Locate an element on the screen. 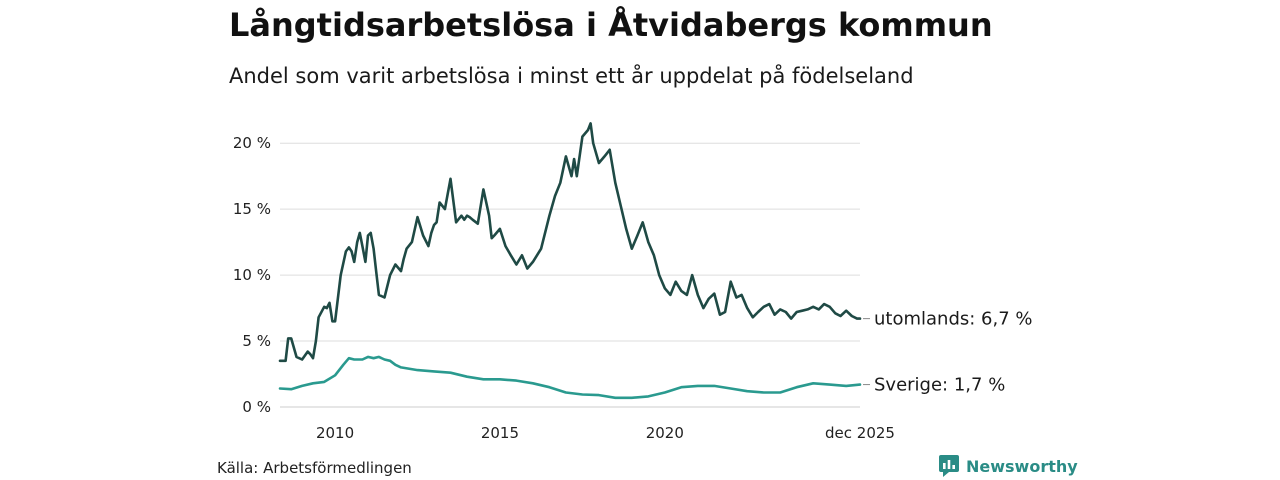  y-tick-label: 10 % is located at coordinates (252, 275).